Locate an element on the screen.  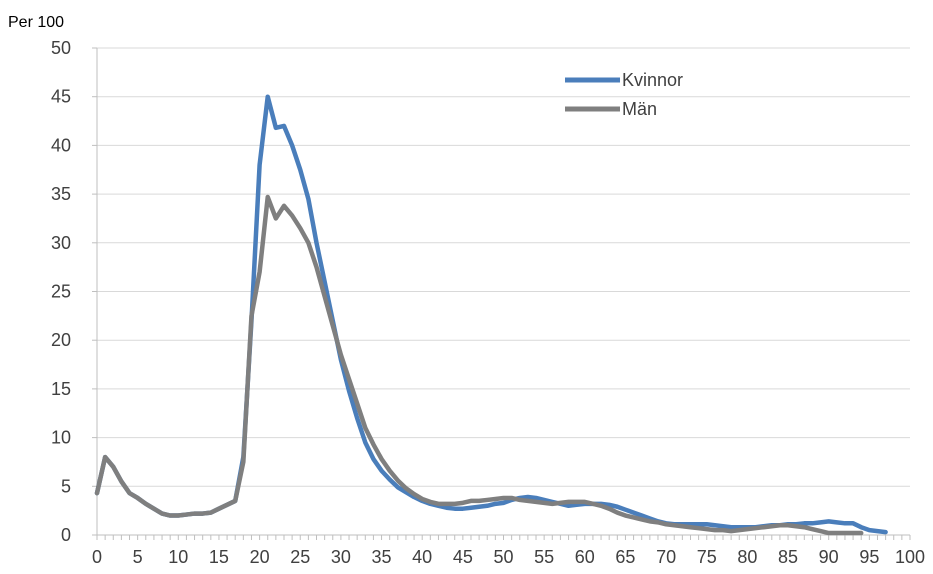
x-tick-label: 85 is located at coordinates (788, 557).